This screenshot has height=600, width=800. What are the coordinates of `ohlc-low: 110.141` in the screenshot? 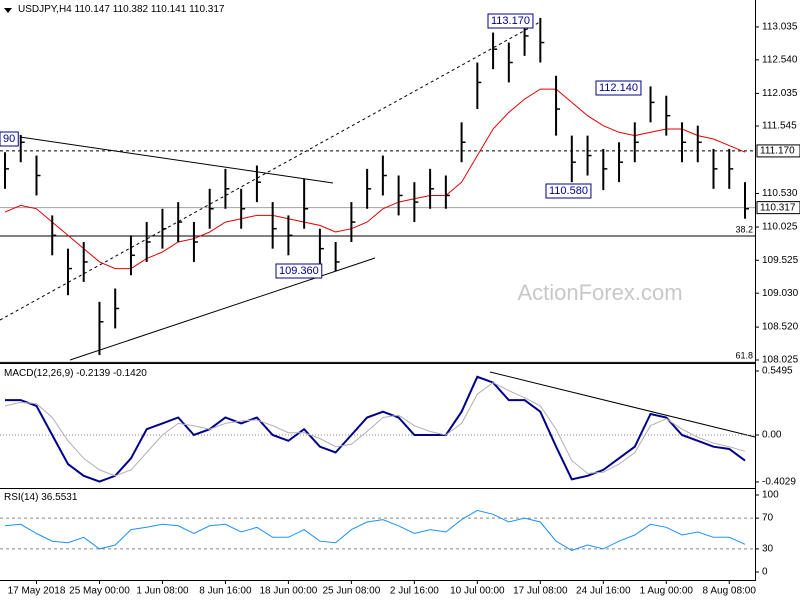 It's located at (169, 9).